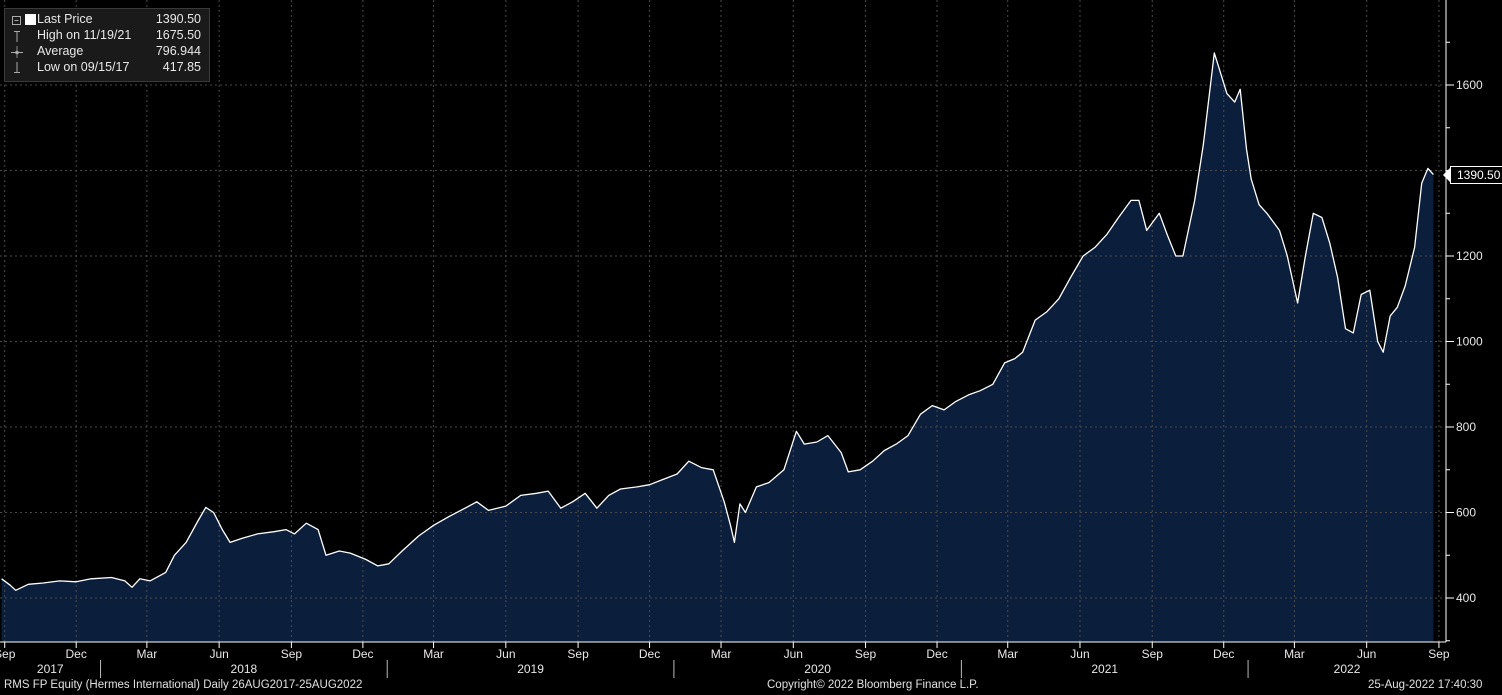 The image size is (1502, 695). I want to click on series-swatch-icon, so click(30, 19).